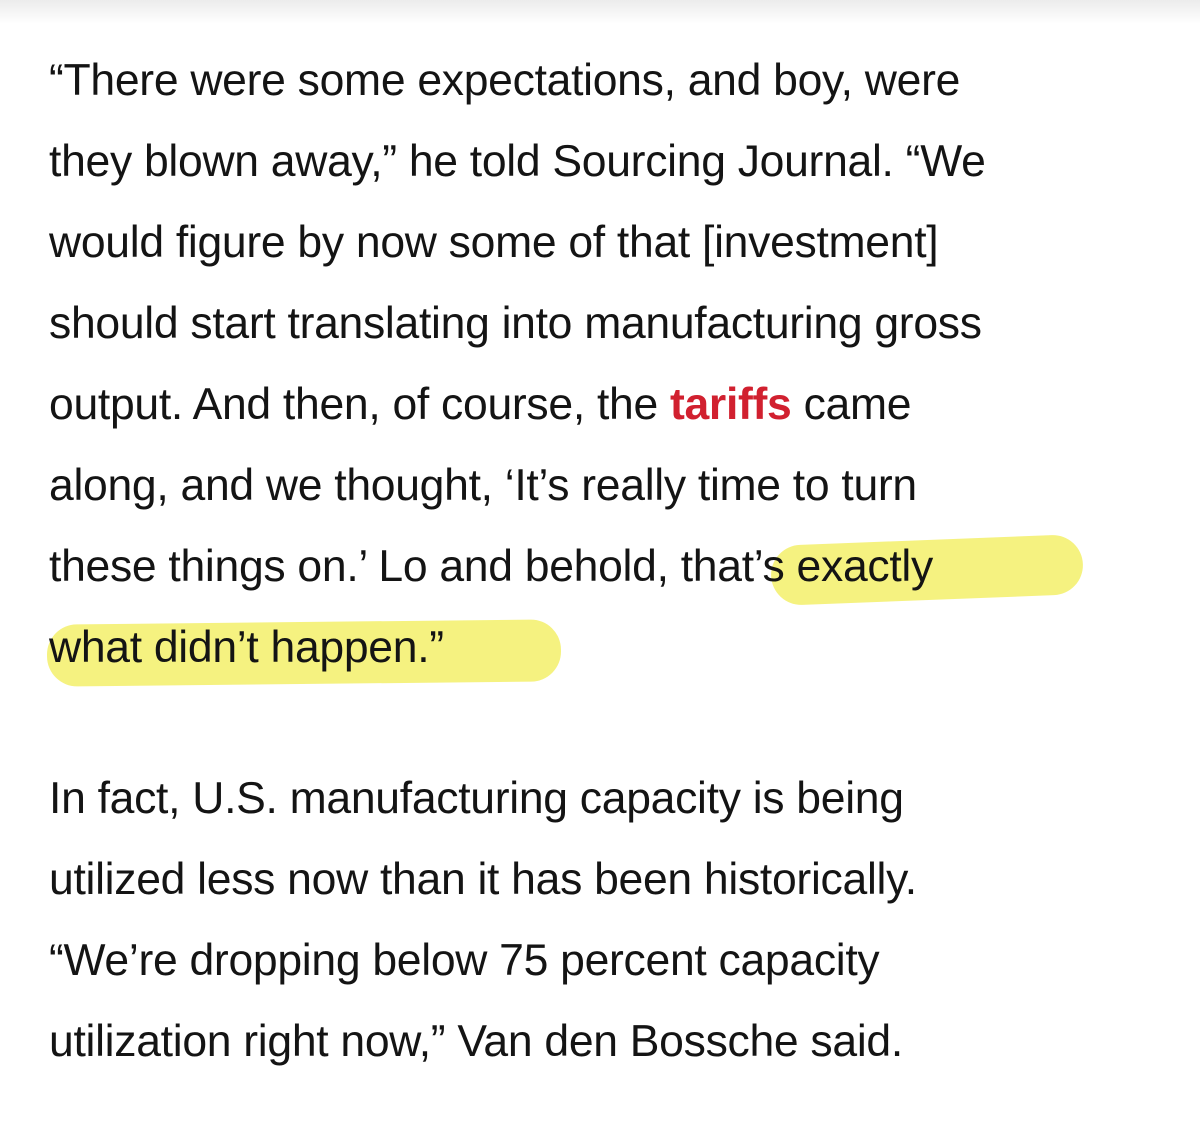  What do you see at coordinates (600, 12) in the screenshot?
I see `top-edge-shadow` at bounding box center [600, 12].